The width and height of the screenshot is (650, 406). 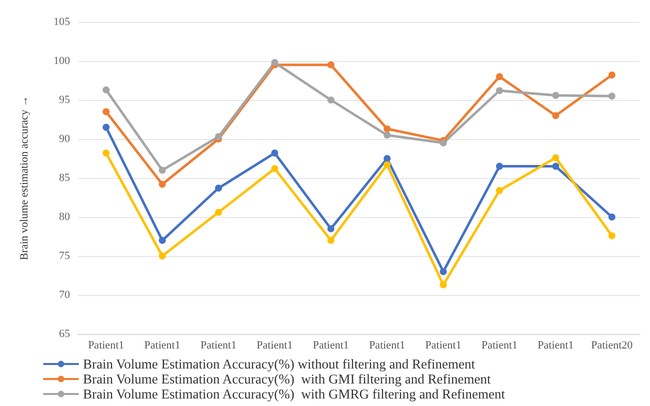 What do you see at coordinates (64, 217) in the screenshot?
I see `y-tick-label: 80` at bounding box center [64, 217].